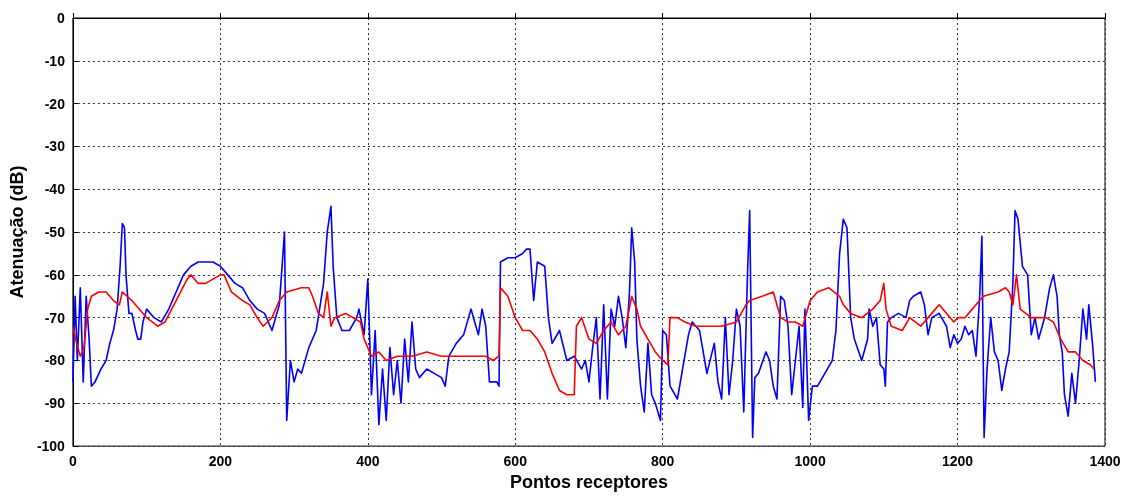  I want to click on y-tick-label: -50, so click(55, 232).